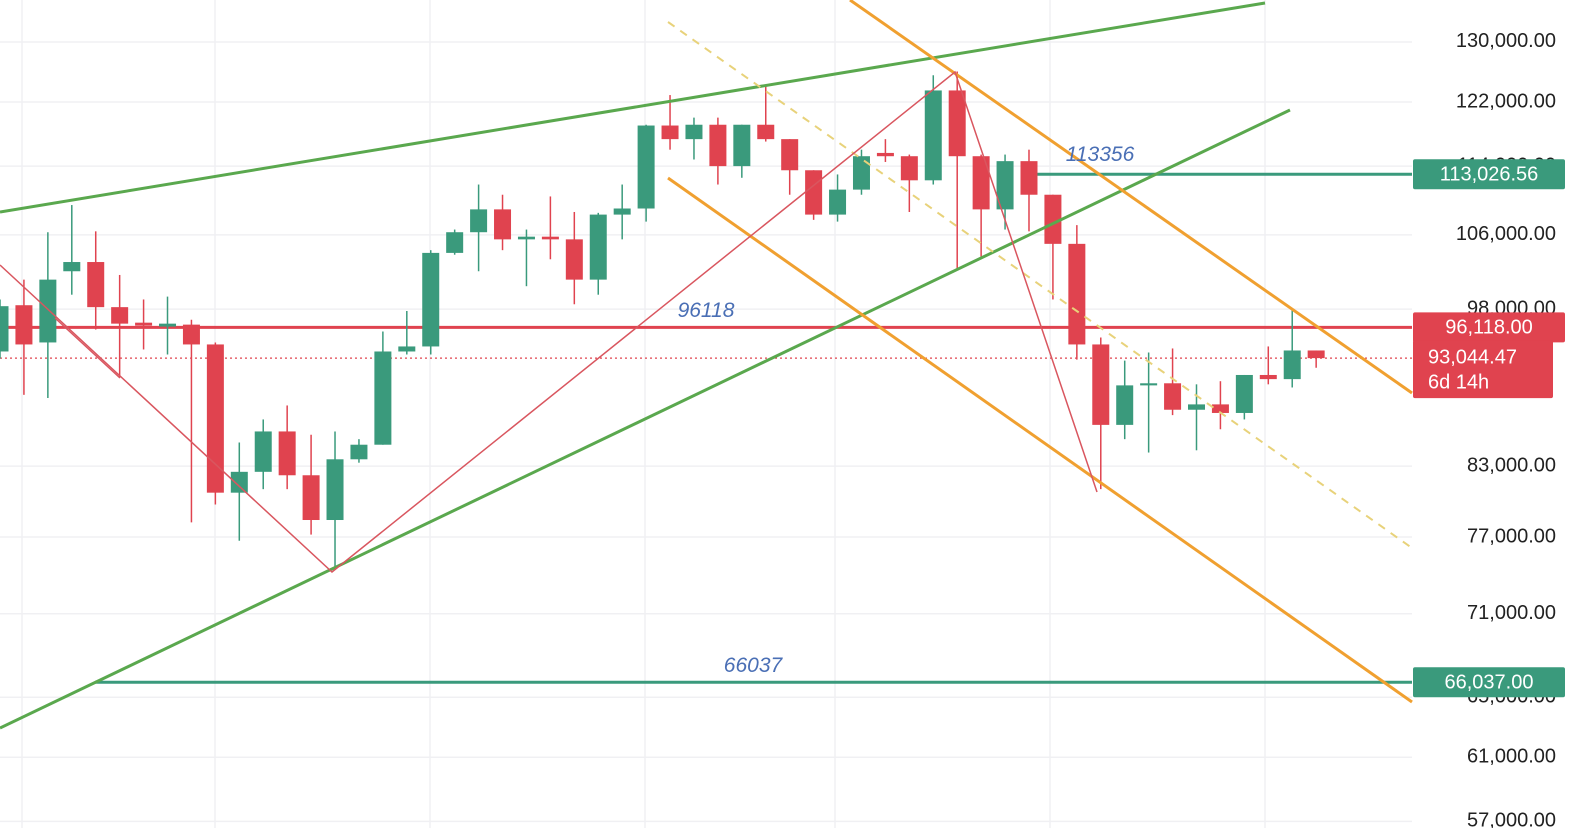 The width and height of the screenshot is (1588, 828). I want to click on price-label: 66,037.00, so click(1489, 683).